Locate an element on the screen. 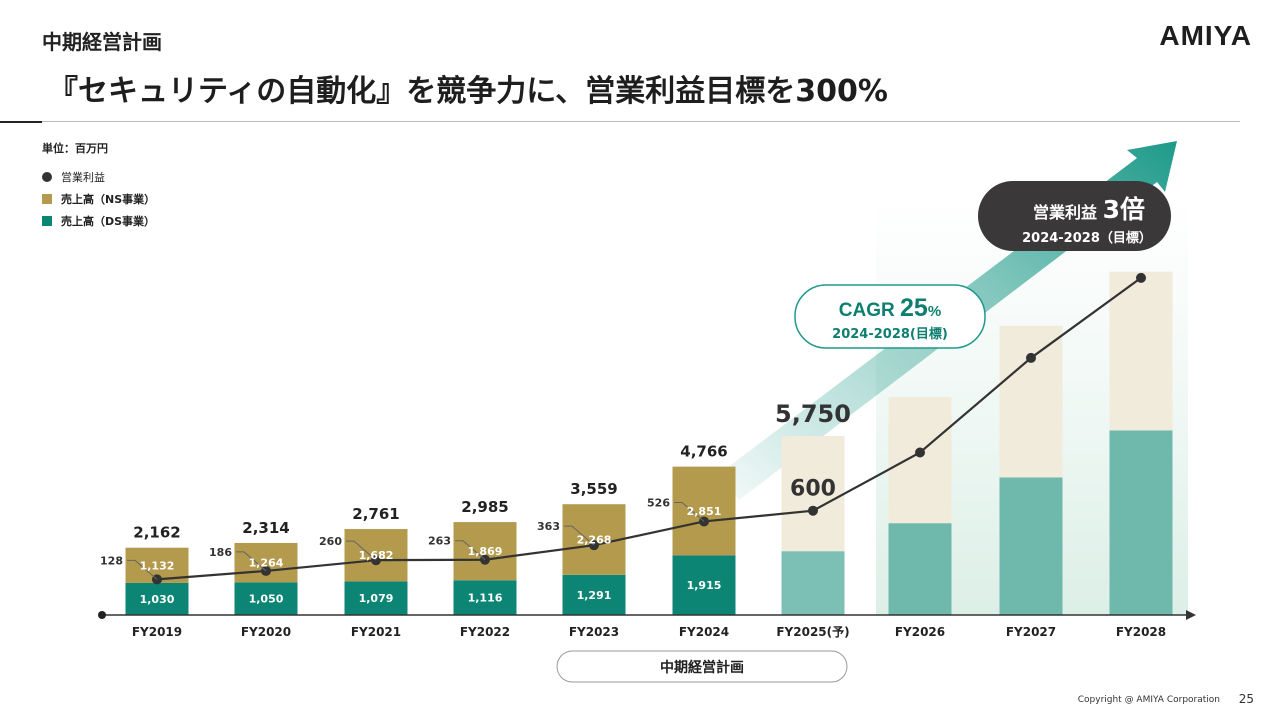 The width and height of the screenshot is (1280, 720). bar-ns-FY2028 is located at coordinates (1141, 351).